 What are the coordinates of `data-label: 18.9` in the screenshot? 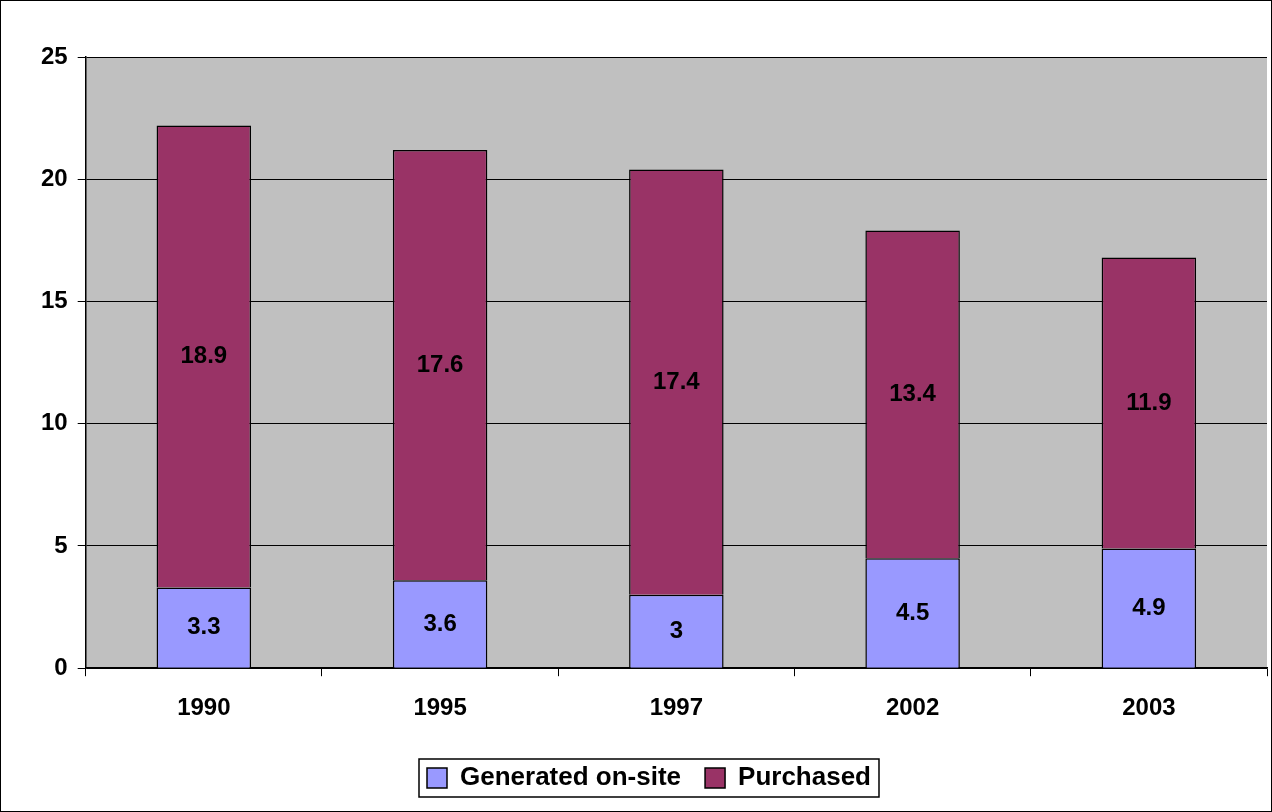 It's located at (204, 355).